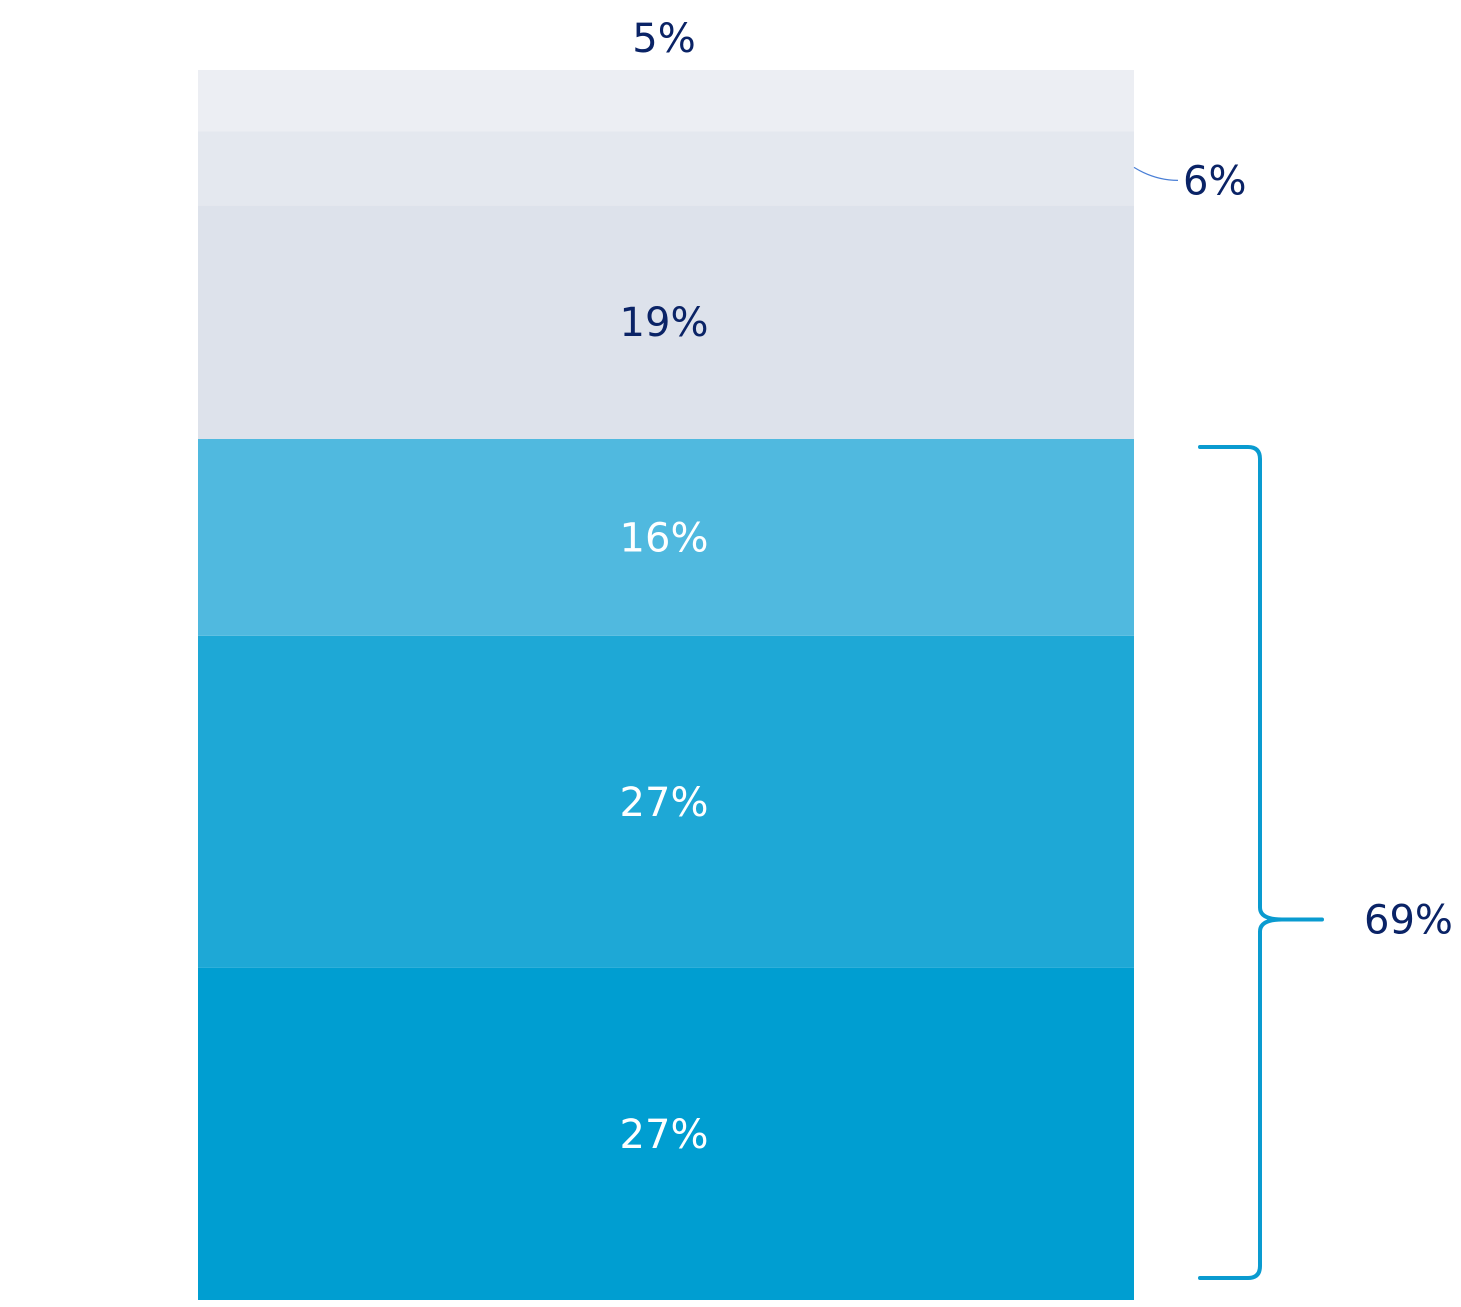 This screenshot has height=1307, width=1461. Describe the element at coordinates (1325, 862) in the screenshot. I see `bracket-annotation: 69%` at that location.